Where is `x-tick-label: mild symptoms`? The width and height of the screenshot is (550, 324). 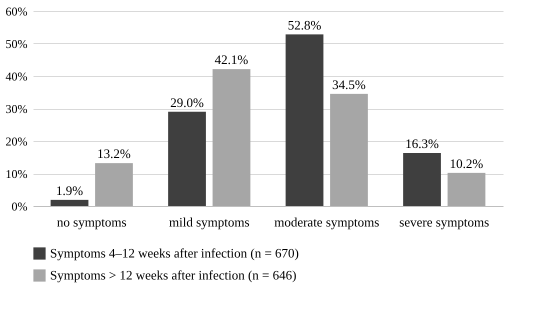 x-tick-label: mild symptoms is located at coordinates (209, 222).